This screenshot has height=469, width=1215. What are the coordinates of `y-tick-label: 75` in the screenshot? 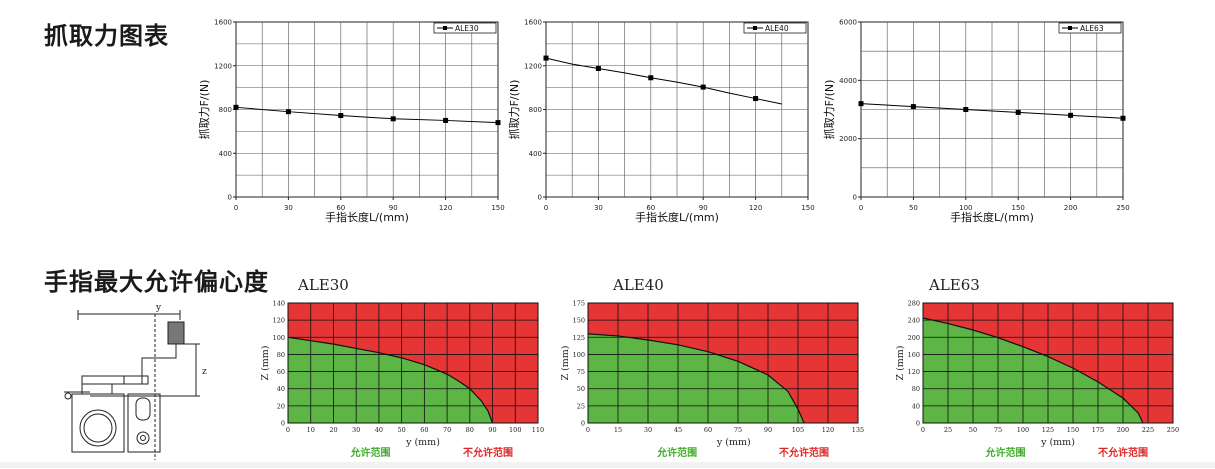 It's located at (581, 372).